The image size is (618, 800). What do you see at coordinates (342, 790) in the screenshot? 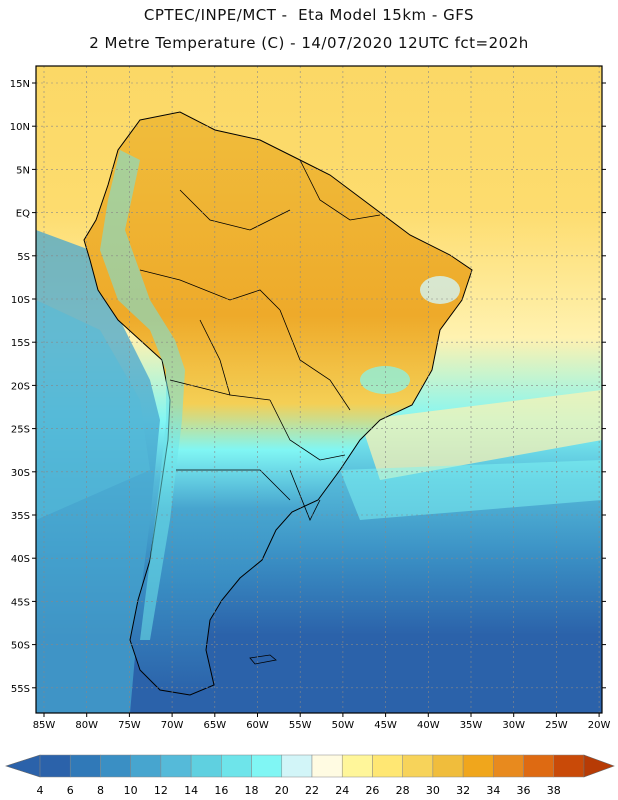
I see `colorbar-label: 24` at bounding box center [342, 790].